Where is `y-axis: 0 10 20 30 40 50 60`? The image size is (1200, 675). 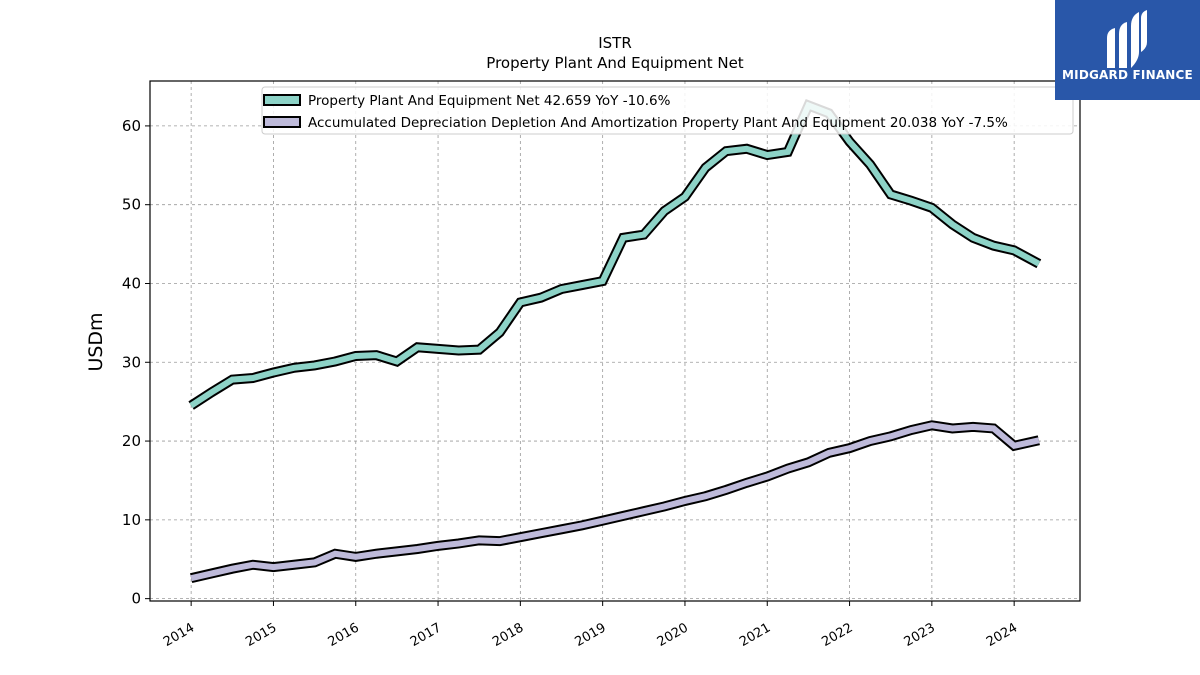 y-axis: 0 10 20 30 40 50 60 is located at coordinates (136, 362).